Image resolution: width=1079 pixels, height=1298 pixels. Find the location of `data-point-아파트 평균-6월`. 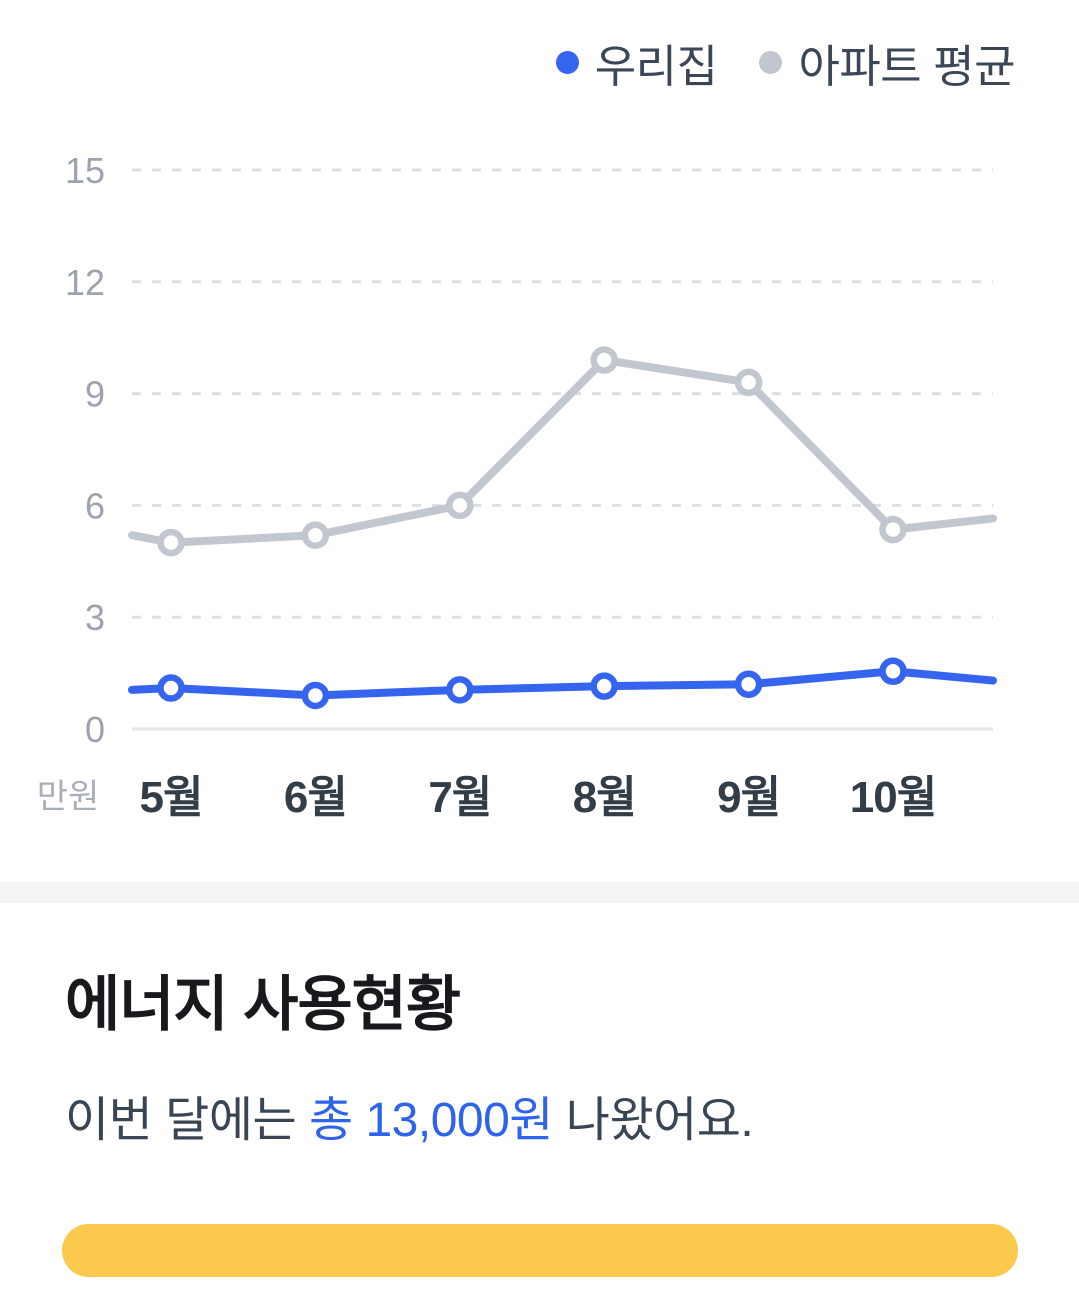

data-point-아파트 평균-6월 is located at coordinates (315, 535).